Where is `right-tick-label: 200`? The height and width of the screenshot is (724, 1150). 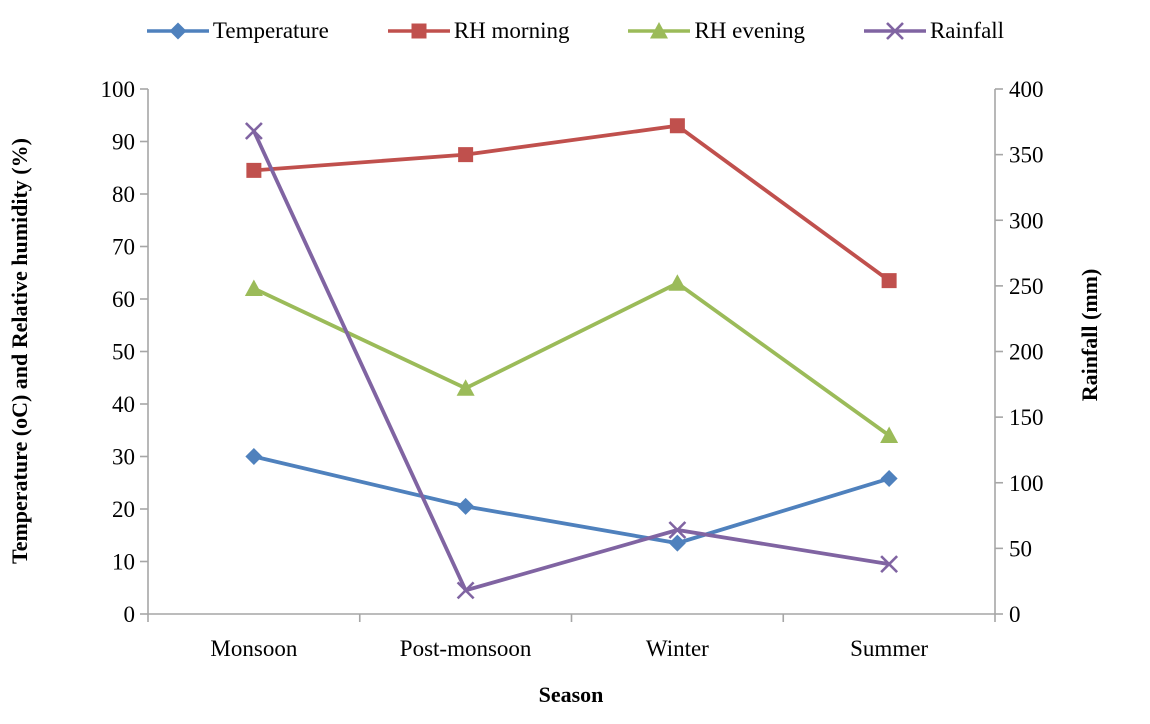 right-tick-label: 200 is located at coordinates (1026, 352).